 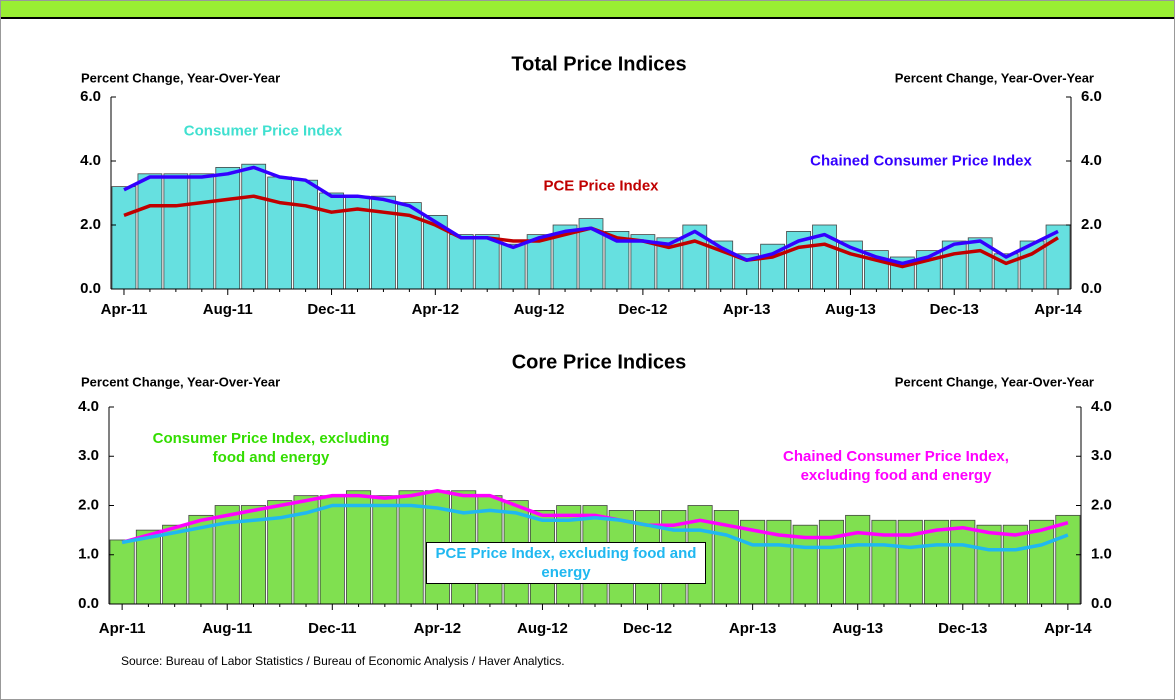 What do you see at coordinates (1091, 96) in the screenshot?
I see `y2-tick-label: 6.0` at bounding box center [1091, 96].